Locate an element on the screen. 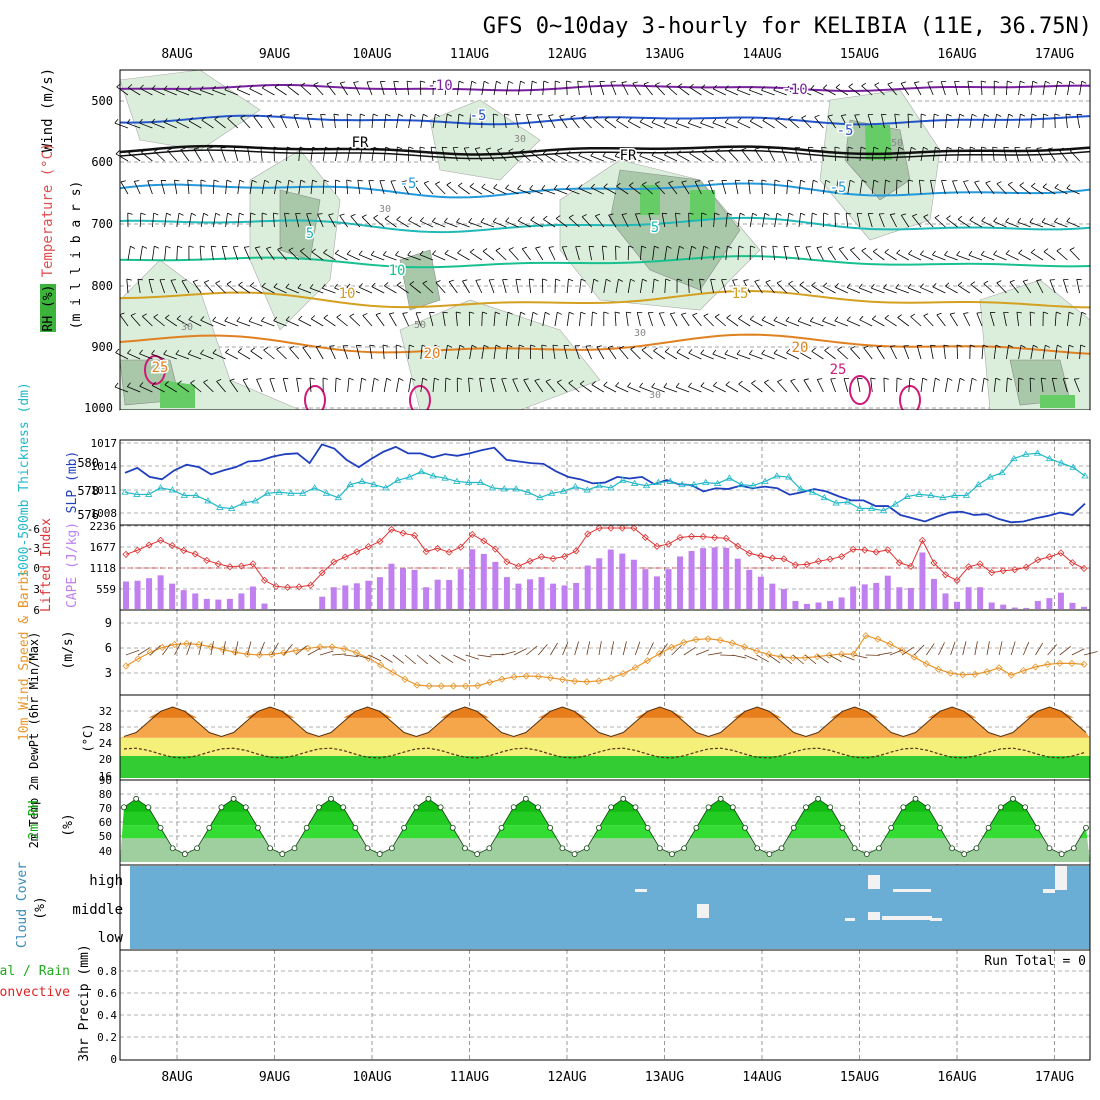 The height and width of the screenshot is (1100, 1100). isotherm-line is located at coordinates (605, 190).